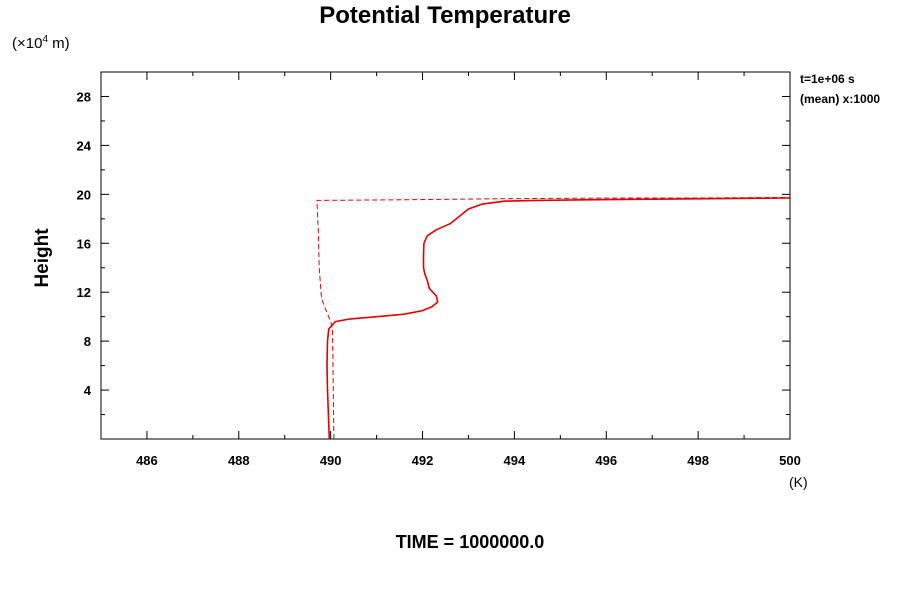 The image size is (900, 600). I want to click on y-axis-unit: (×104 m), so click(41, 43).